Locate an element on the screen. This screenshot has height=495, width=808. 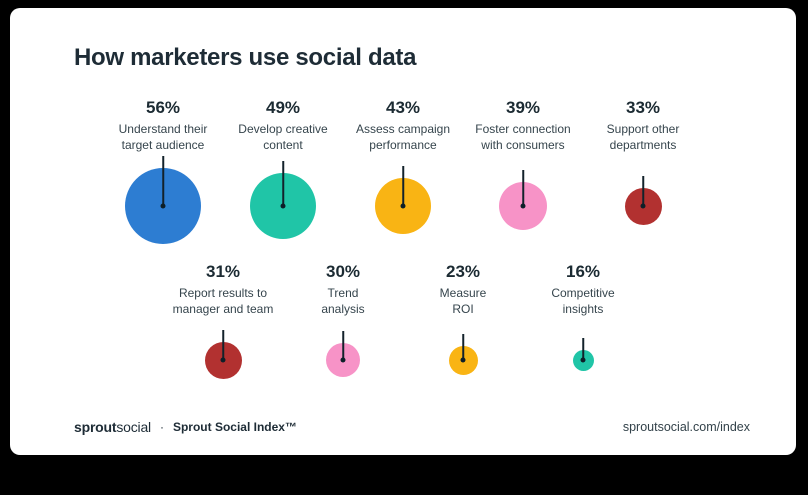
bubble-percentage: 31% is located at coordinates (223, 271).